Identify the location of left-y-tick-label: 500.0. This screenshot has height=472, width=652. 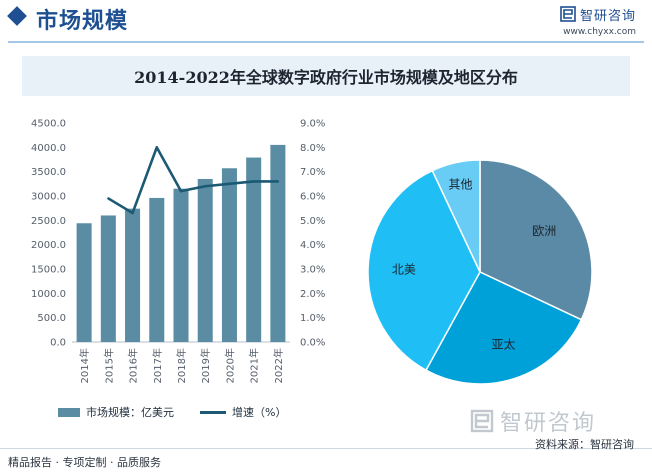
(51, 318).